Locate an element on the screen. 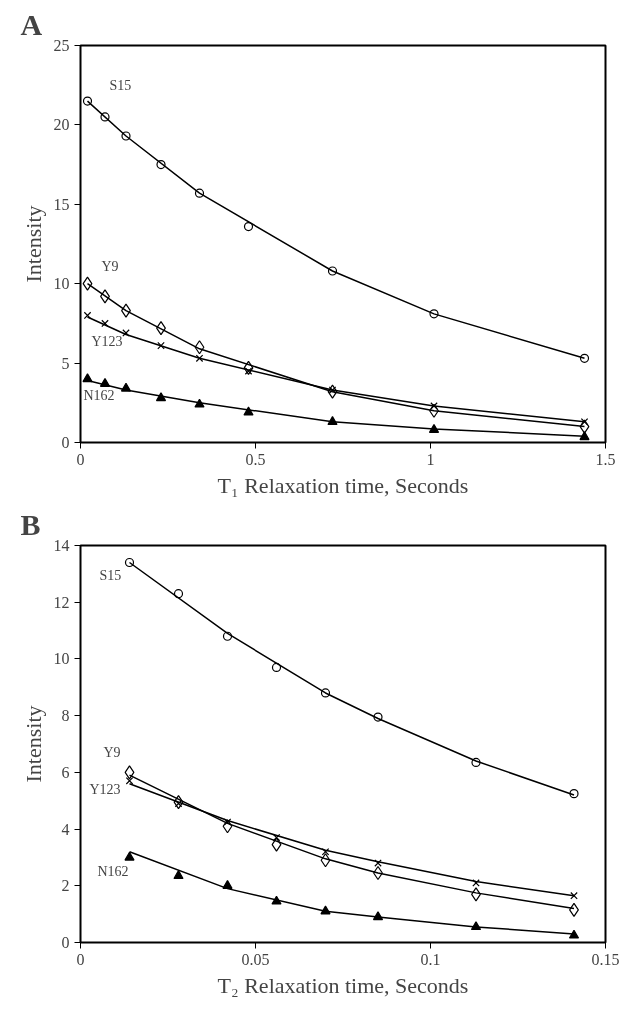  chart-title: A is located at coordinates (31, 24).